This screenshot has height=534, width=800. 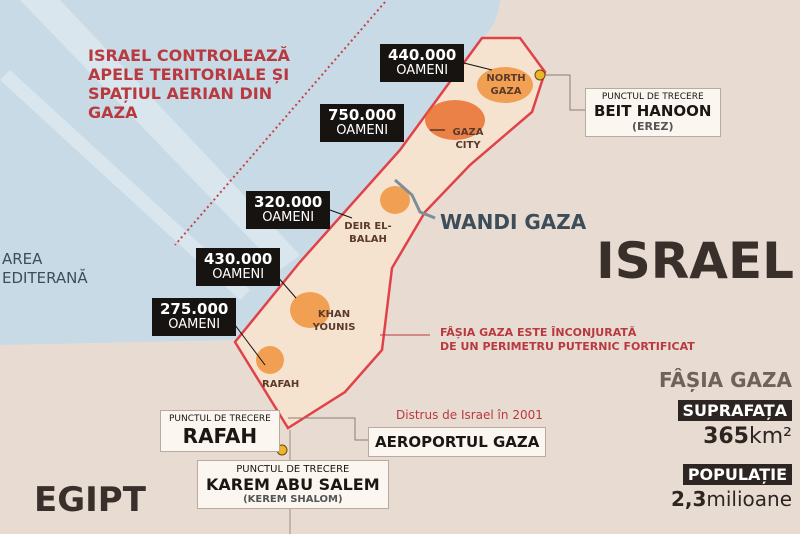 What do you see at coordinates (469, 415) in the screenshot?
I see `airport-note: Distrus de Israel în 2001` at bounding box center [469, 415].